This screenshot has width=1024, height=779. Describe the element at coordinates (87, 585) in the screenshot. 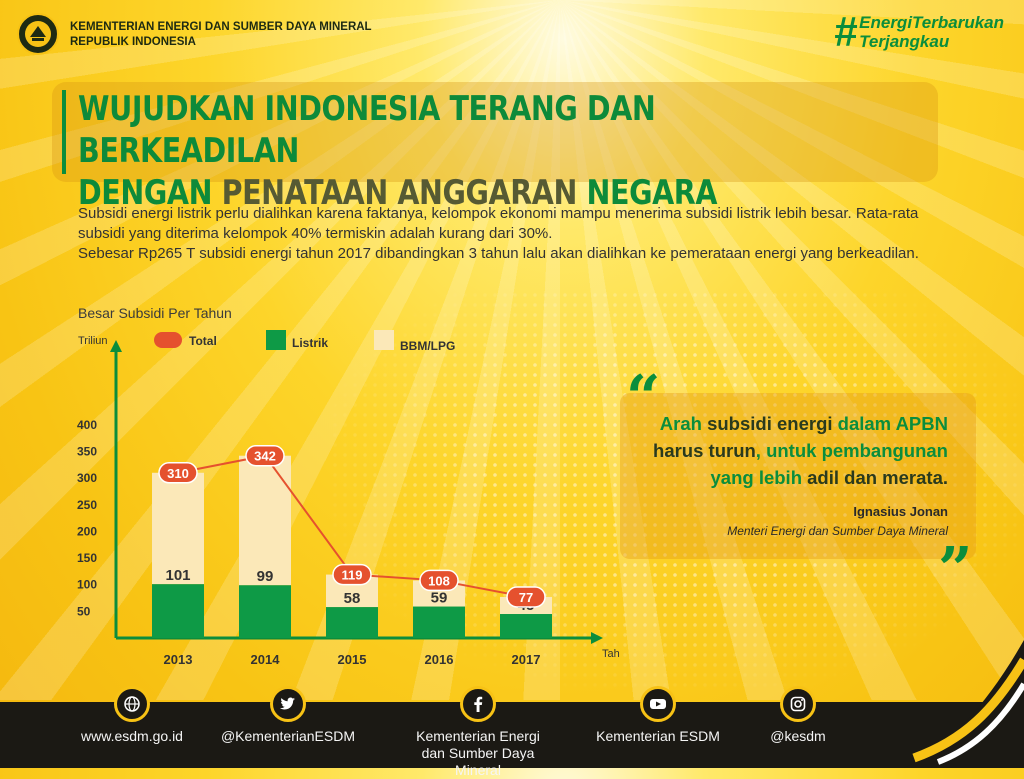

I see `y-tick-label: 100` at that location.